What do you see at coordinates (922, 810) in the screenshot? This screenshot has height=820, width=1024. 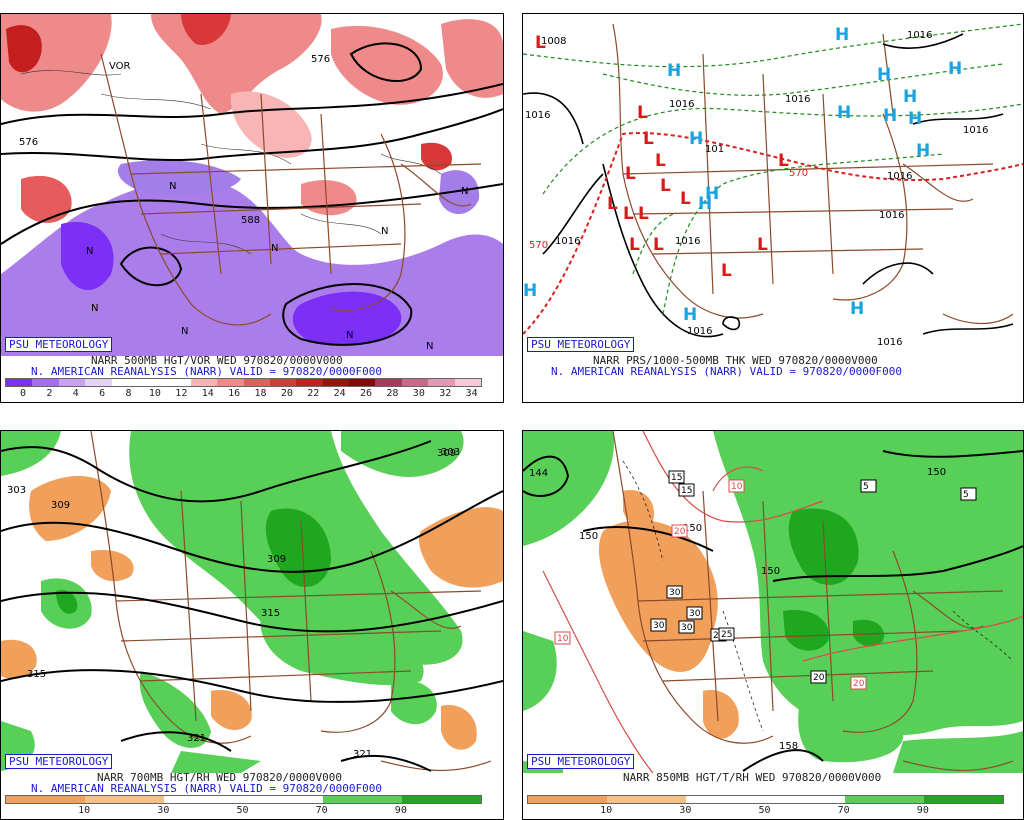 I see `colorbar-tick-label: 90` at bounding box center [922, 810].